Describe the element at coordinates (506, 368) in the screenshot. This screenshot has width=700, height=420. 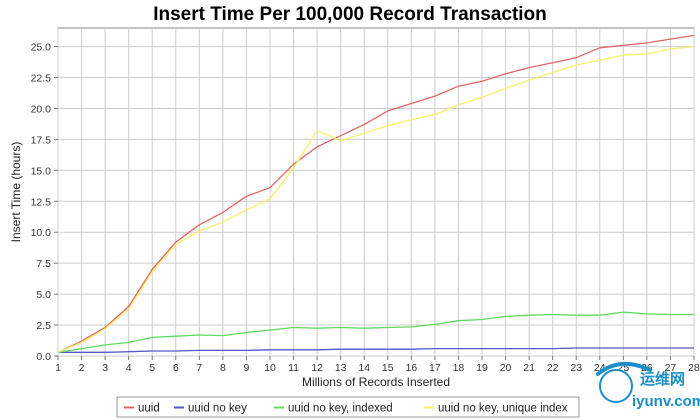
I see `x-tick-label: 20` at that location.